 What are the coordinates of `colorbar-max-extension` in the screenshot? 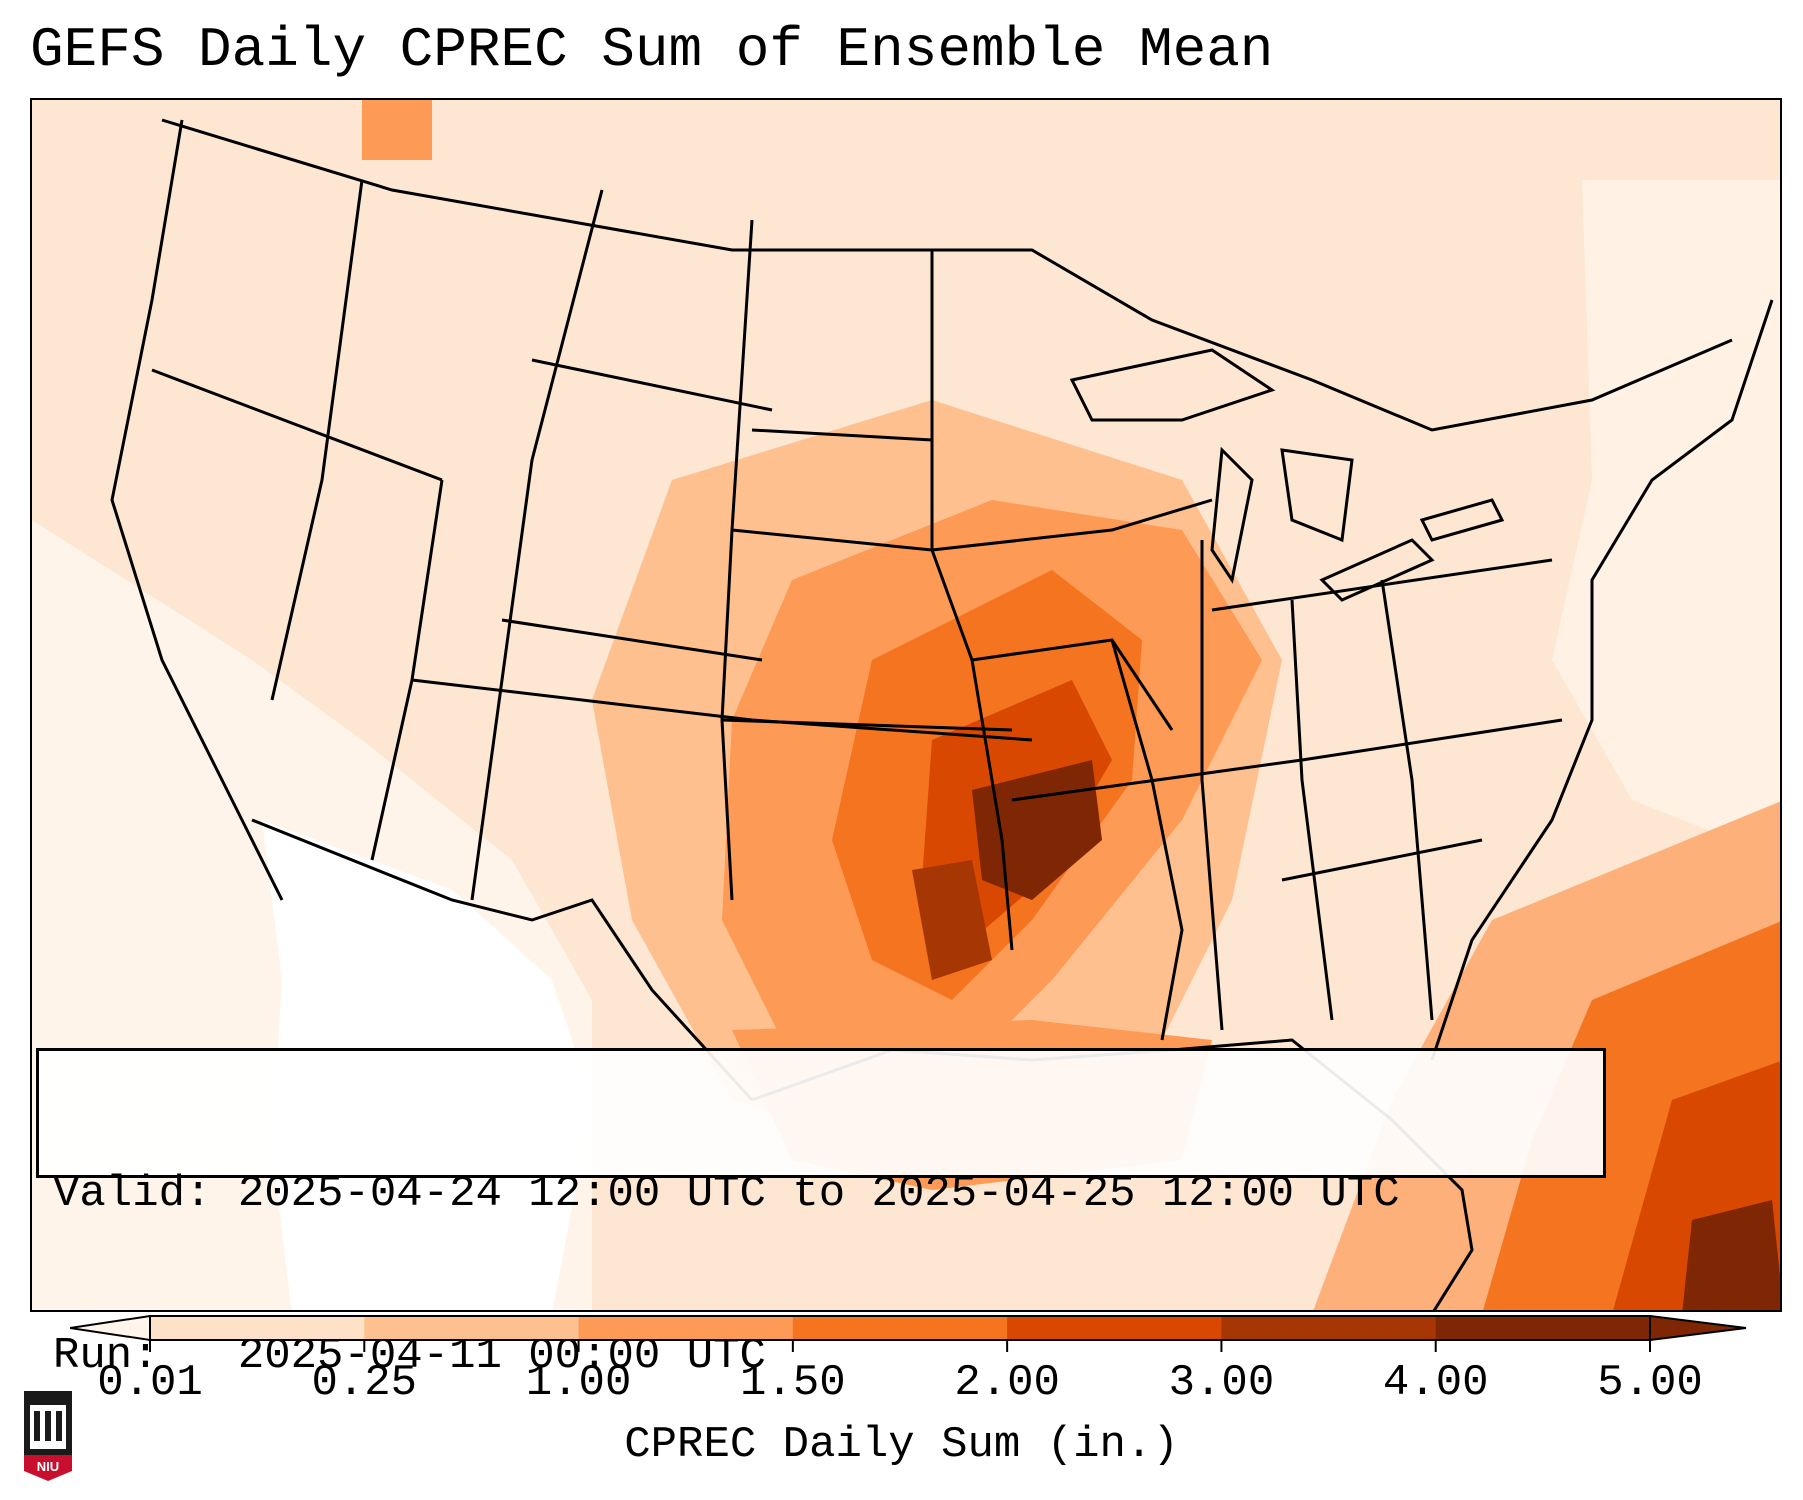 It's located at (1698, 1328).